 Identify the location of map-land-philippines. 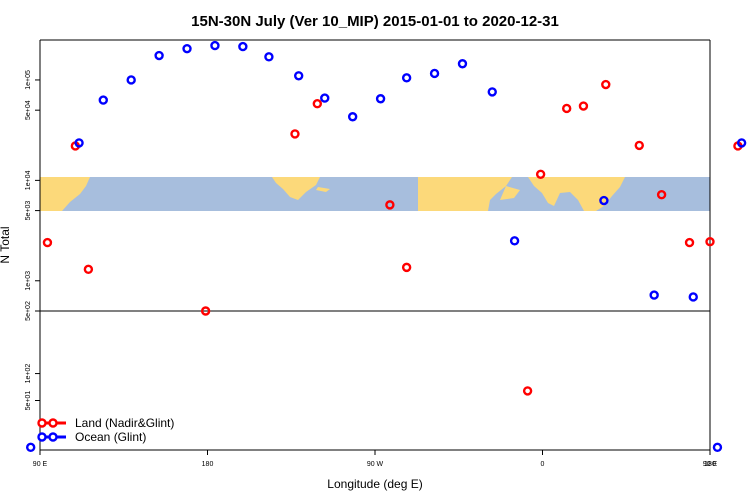
(62, 198).